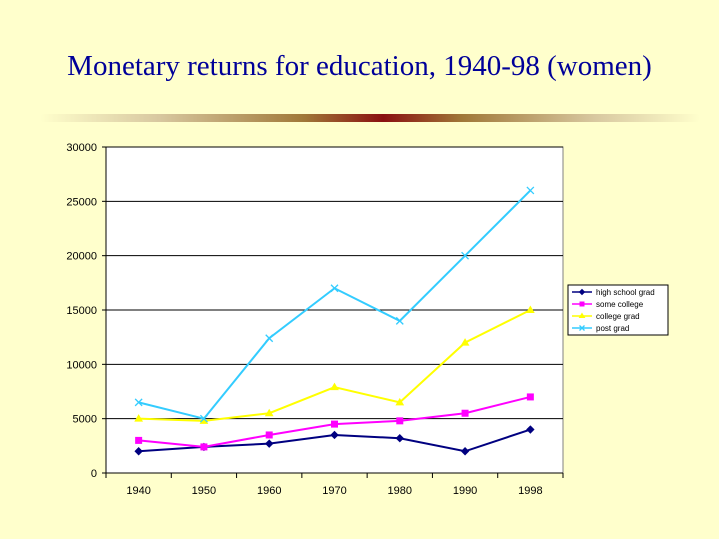 This screenshot has width=719, height=539. I want to click on y-tick-label: 30000, so click(81, 148).